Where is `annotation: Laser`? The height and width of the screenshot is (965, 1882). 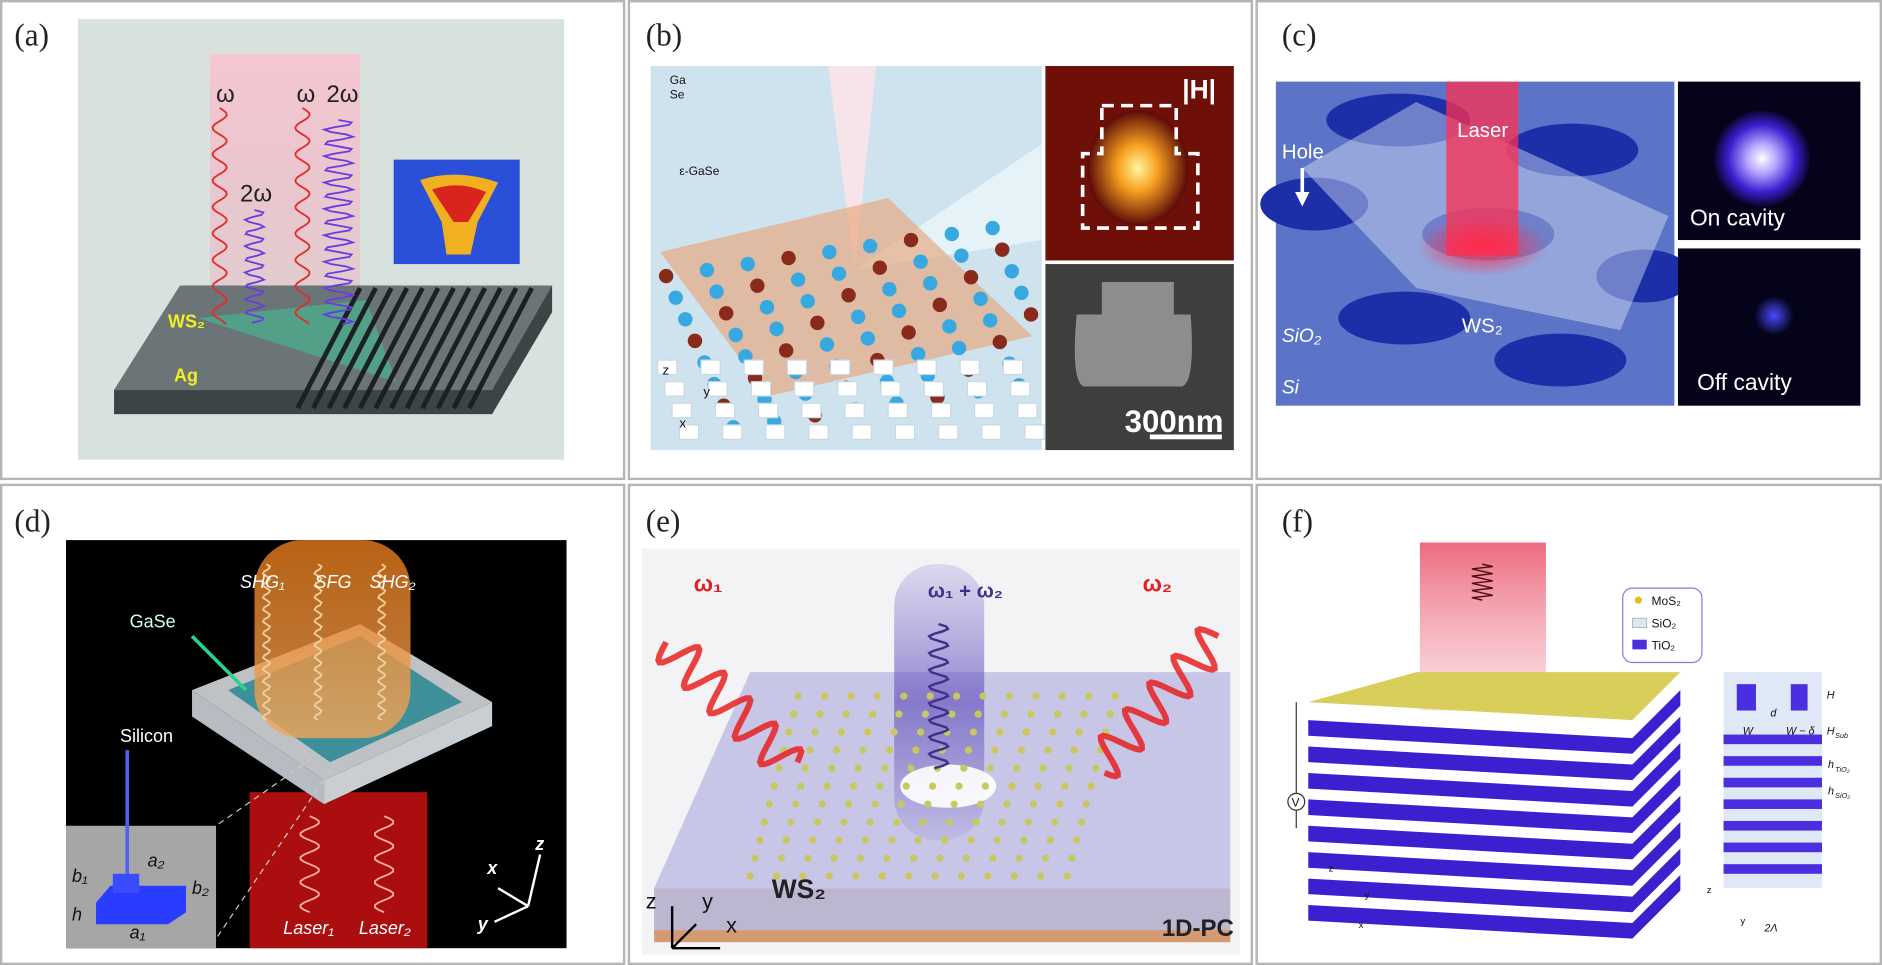 annotation: Laser is located at coordinates (1482, 131).